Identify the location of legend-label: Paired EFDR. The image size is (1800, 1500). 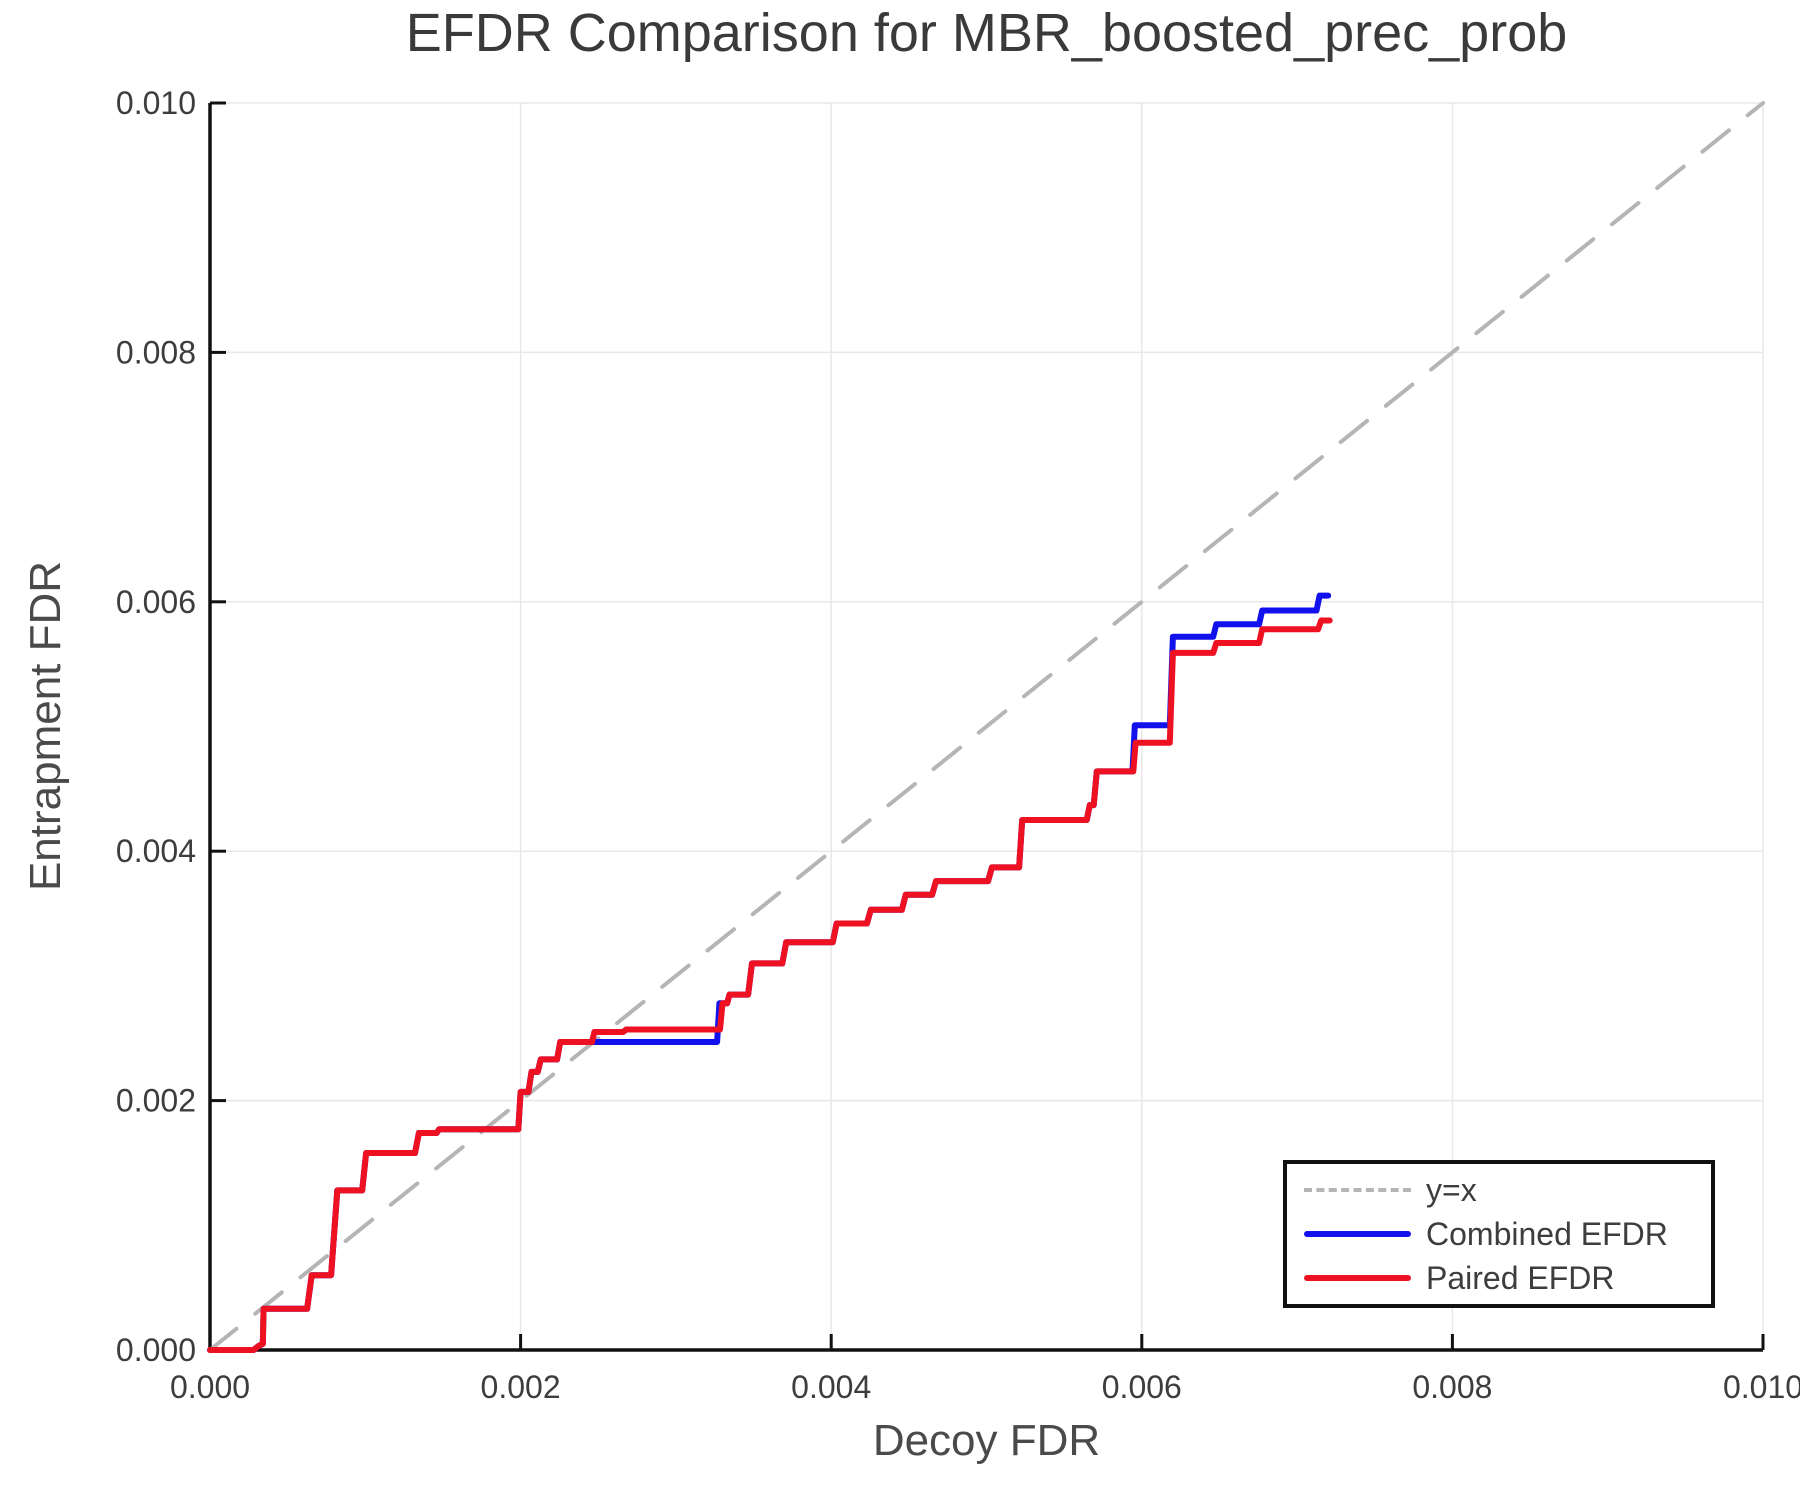
(1520, 1278).